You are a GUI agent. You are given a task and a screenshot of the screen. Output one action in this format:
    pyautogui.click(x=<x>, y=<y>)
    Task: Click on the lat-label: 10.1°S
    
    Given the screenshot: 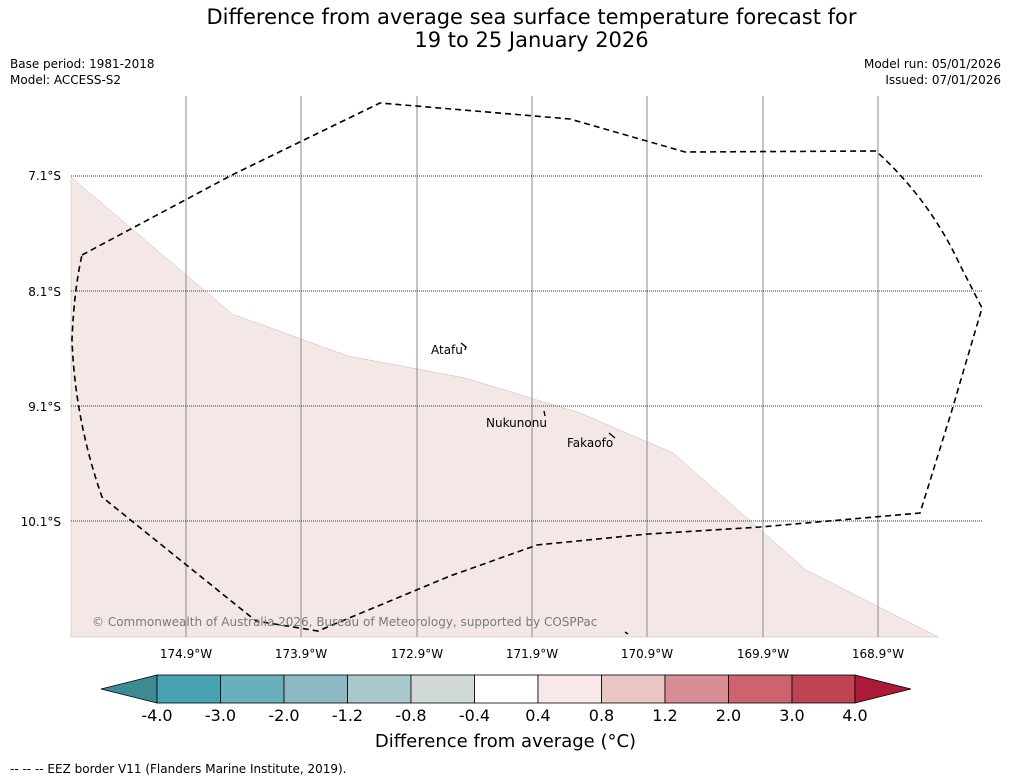 What is the action you would take?
    pyautogui.click(x=41, y=522)
    